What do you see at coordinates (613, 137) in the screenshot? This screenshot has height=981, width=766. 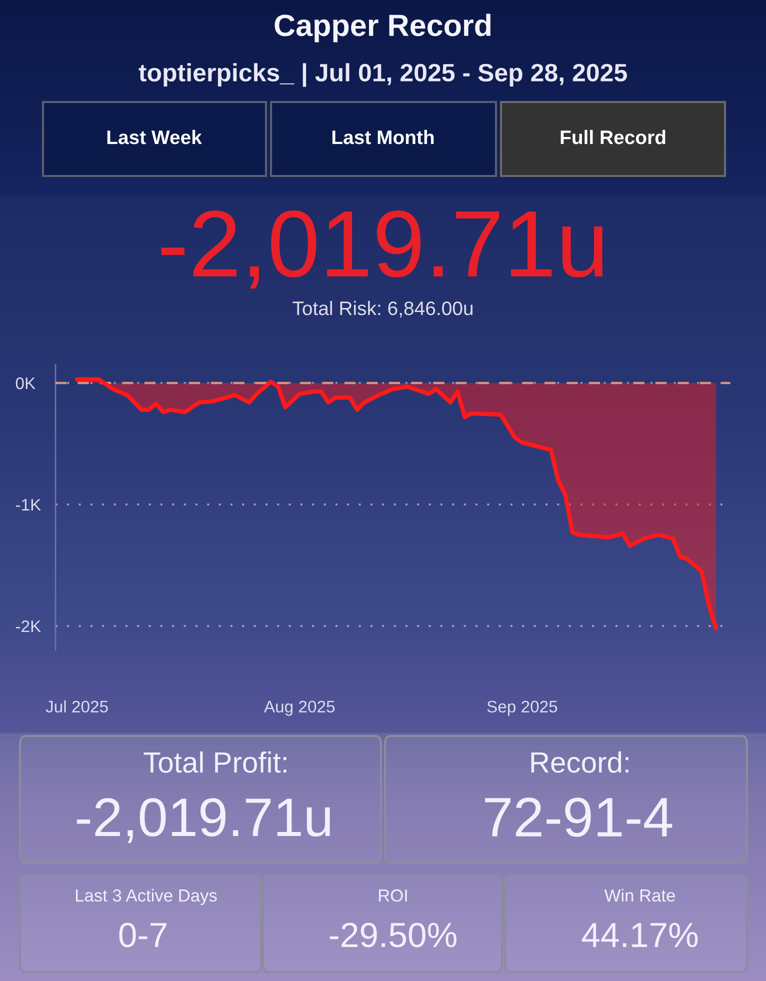 I see `text: Full Record` at bounding box center [613, 137].